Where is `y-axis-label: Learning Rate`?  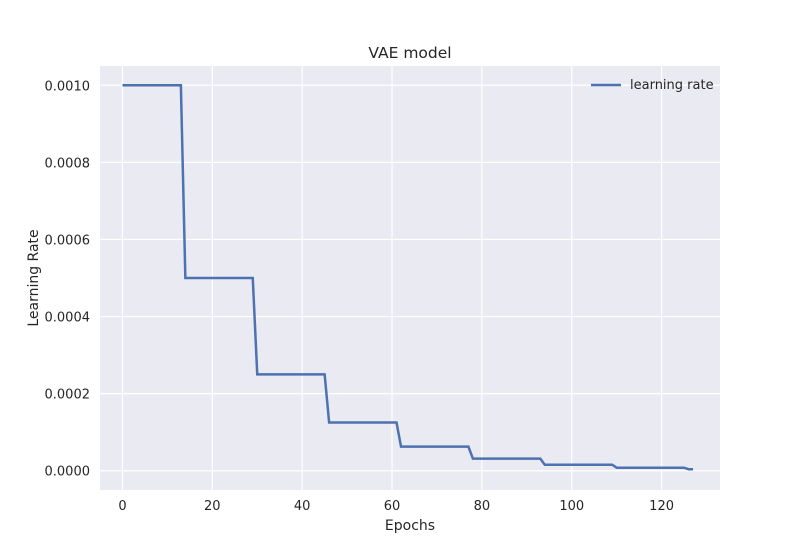
y-axis-label: Learning Rate is located at coordinates (34, 277).